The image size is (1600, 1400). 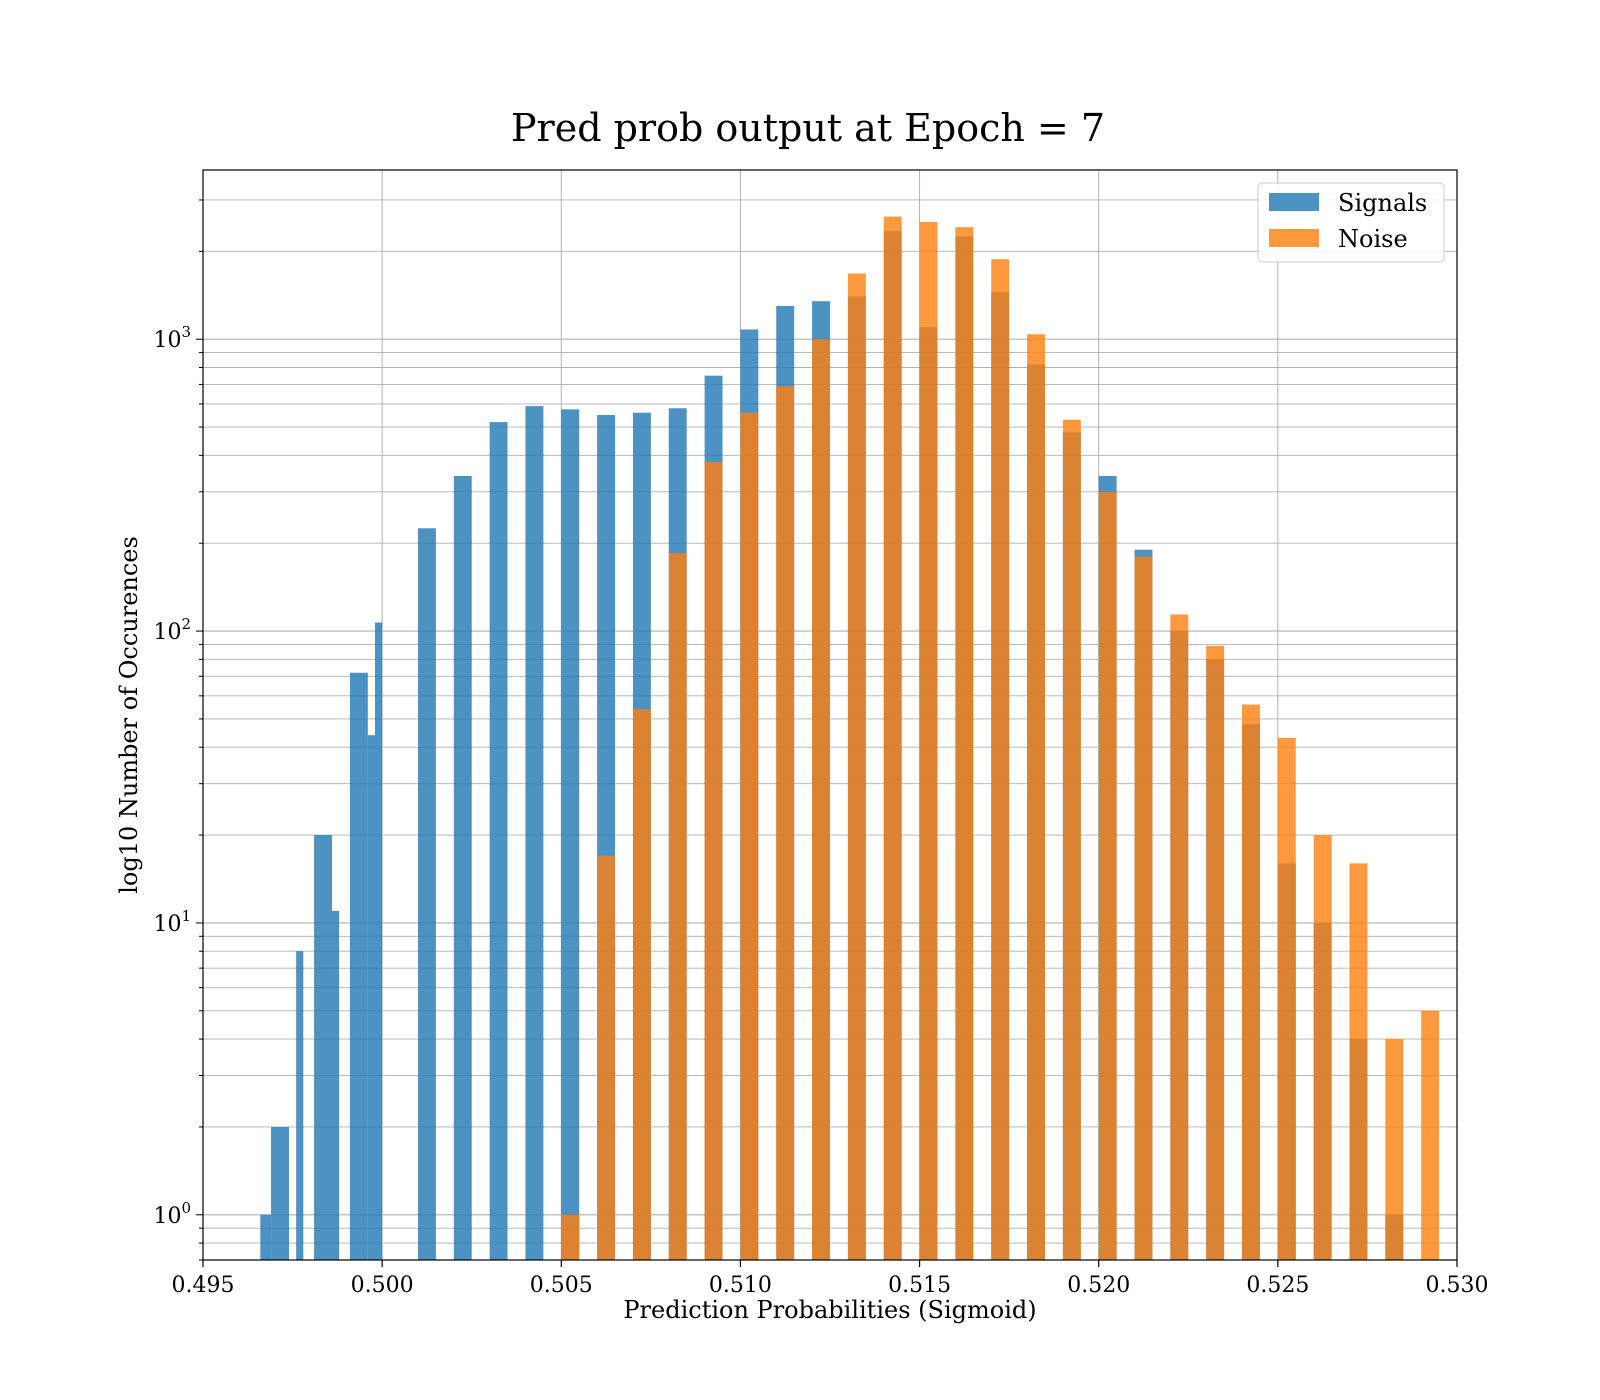 What do you see at coordinates (1382, 203) in the screenshot?
I see `legend-label-signals: Signals` at bounding box center [1382, 203].